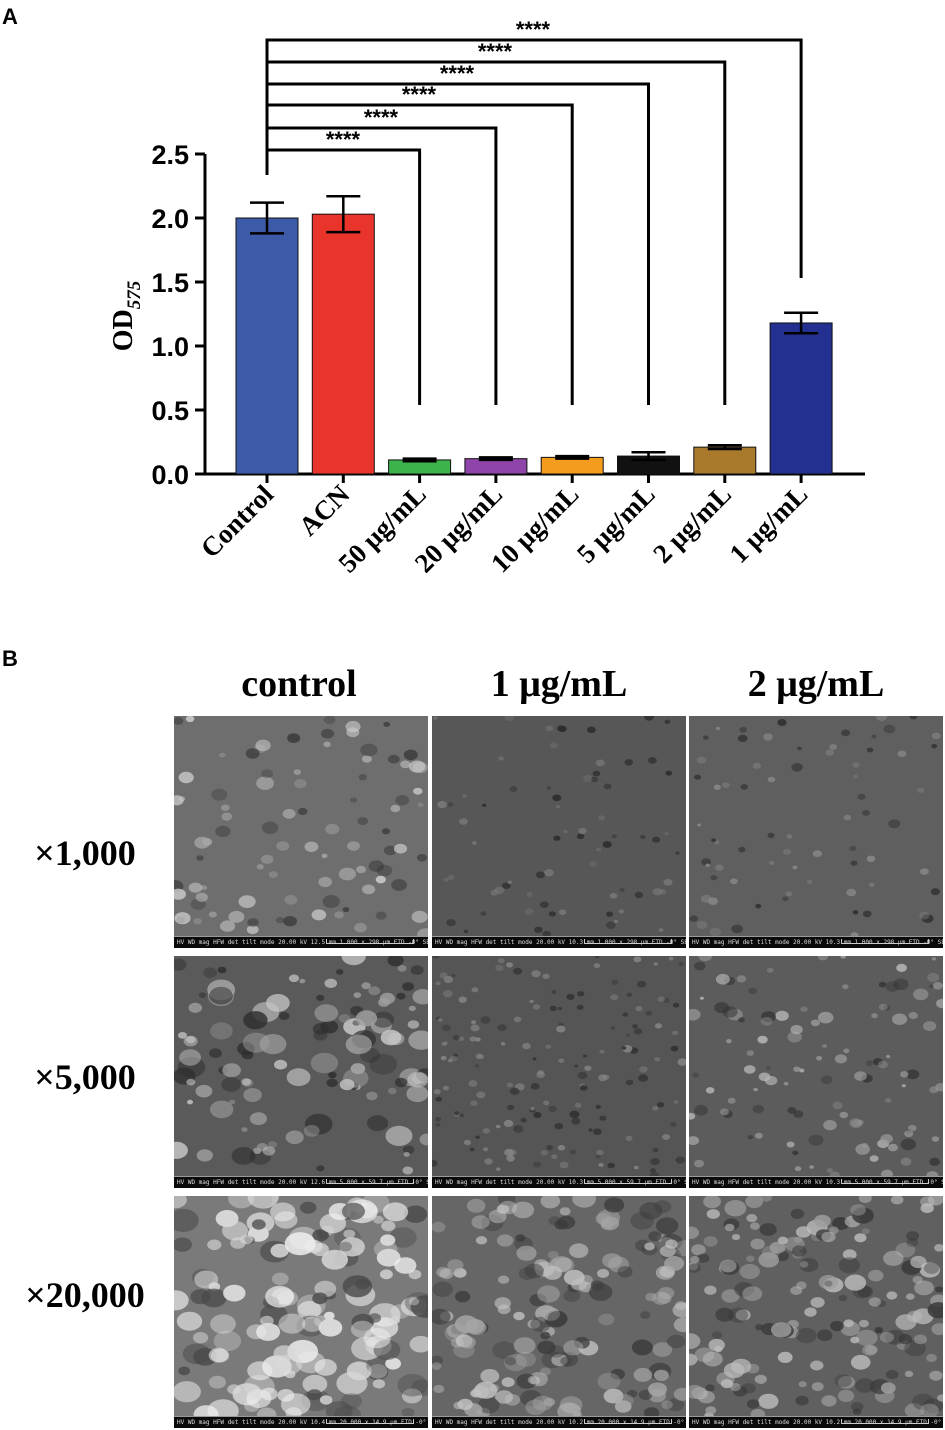 The width and height of the screenshot is (945, 1430). What do you see at coordinates (559, 684) in the screenshot?
I see `sem-column-title-1ugml: 1 μg/mL` at bounding box center [559, 684].